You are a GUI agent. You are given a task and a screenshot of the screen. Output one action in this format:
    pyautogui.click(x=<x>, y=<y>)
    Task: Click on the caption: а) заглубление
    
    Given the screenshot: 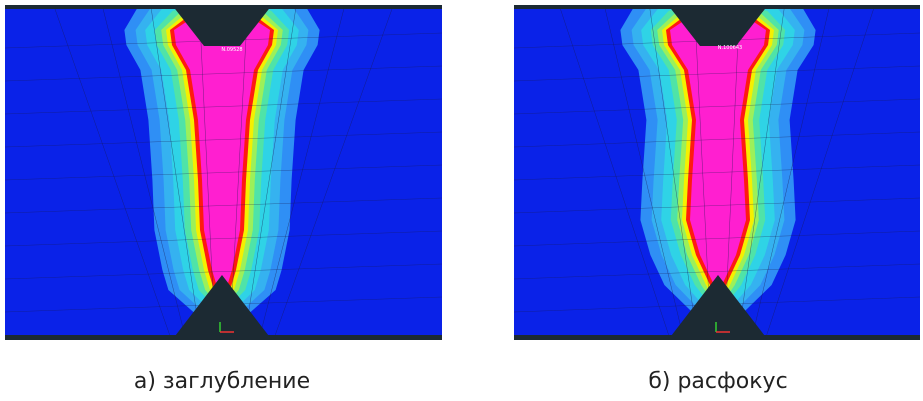 What is the action you would take?
    pyautogui.click(x=222, y=381)
    